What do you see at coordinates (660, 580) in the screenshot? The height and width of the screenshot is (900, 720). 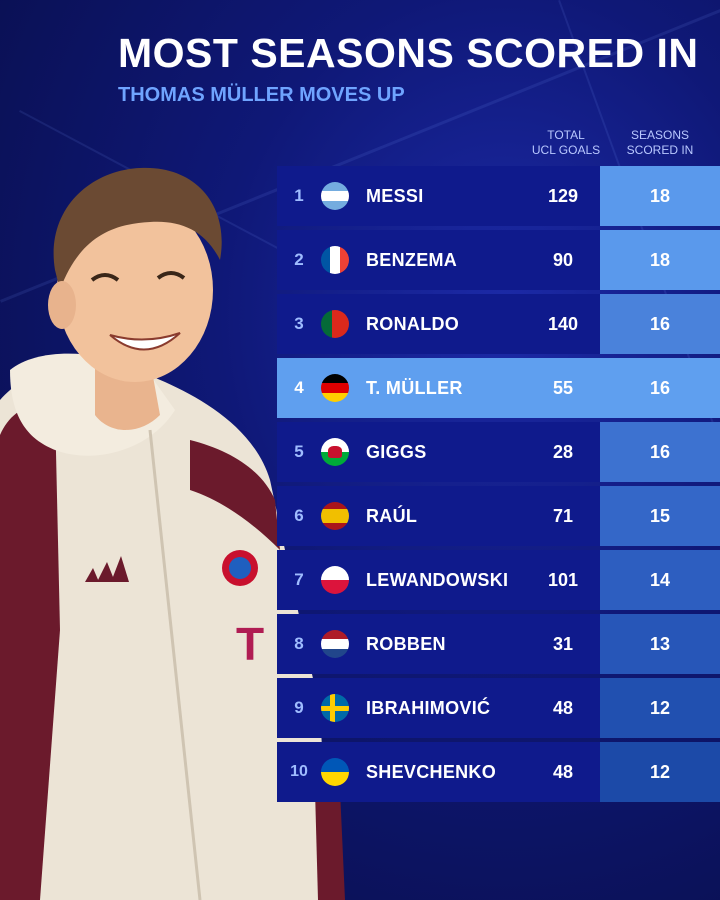 I see `seasons-count: 14` at bounding box center [660, 580].